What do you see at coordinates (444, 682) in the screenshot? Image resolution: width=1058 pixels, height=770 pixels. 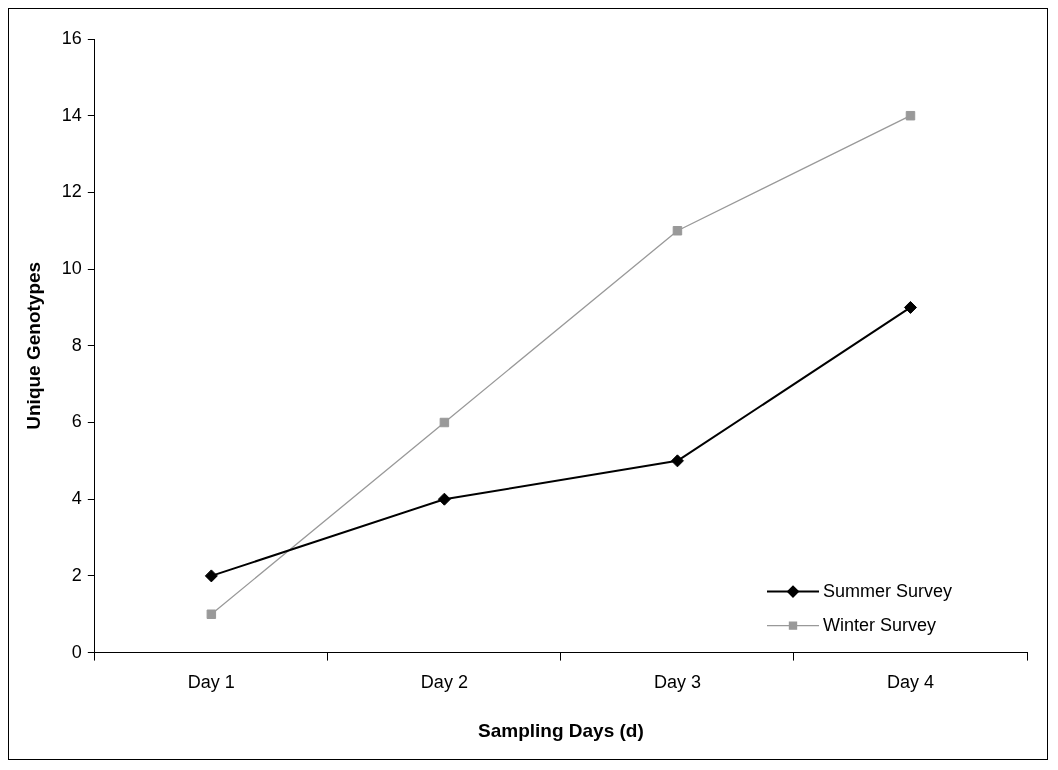 I see `x-tick-label: Day 2` at bounding box center [444, 682].